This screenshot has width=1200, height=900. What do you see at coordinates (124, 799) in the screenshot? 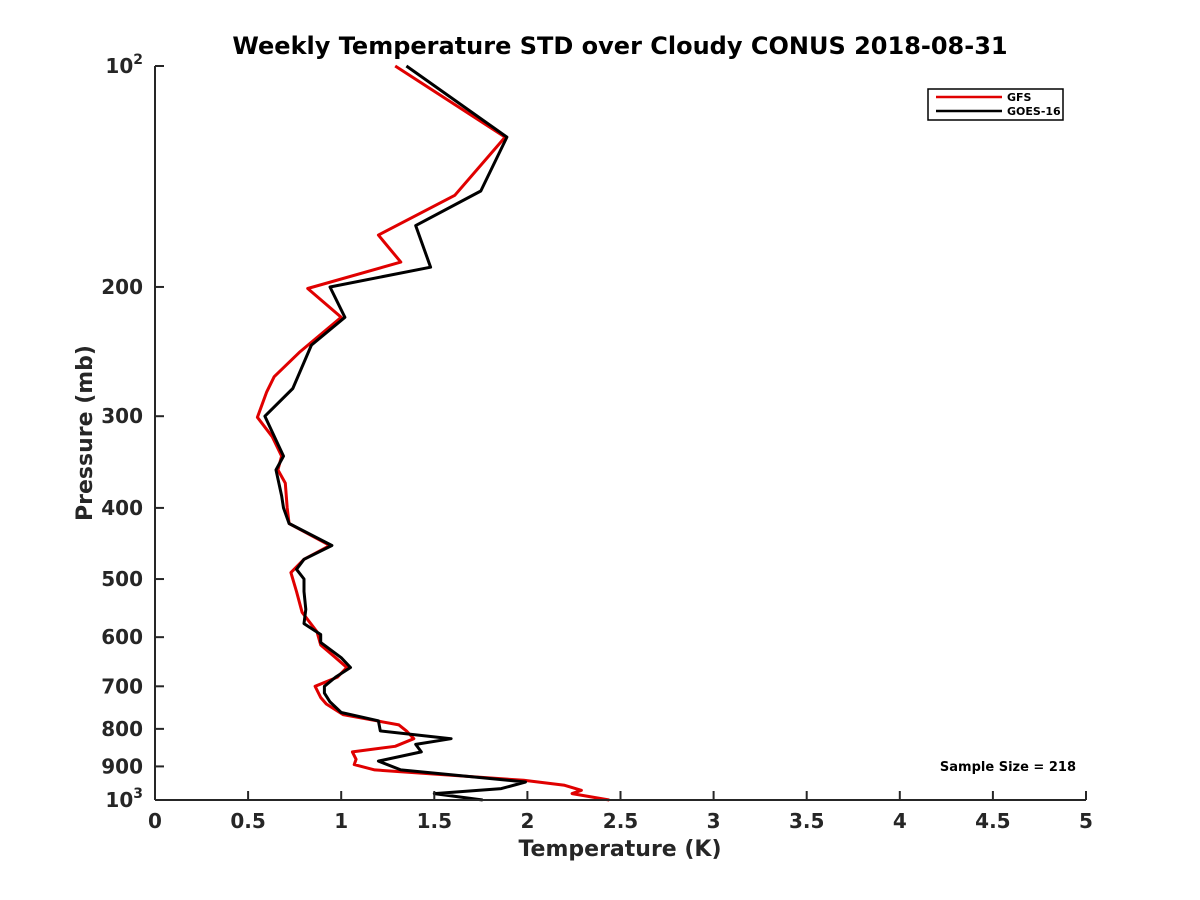
I see `y-tick-label: 10³` at bounding box center [124, 799].